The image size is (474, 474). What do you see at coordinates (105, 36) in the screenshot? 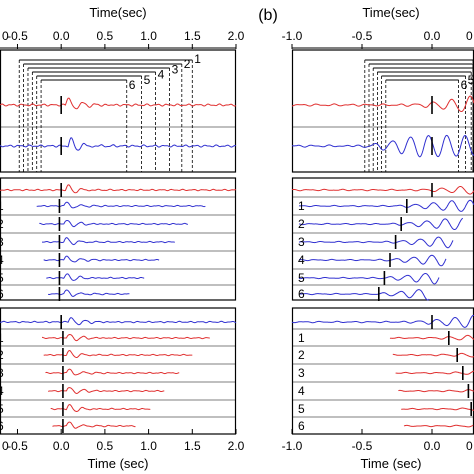
I see `top-tick-label: 0.5` at bounding box center [105, 36].